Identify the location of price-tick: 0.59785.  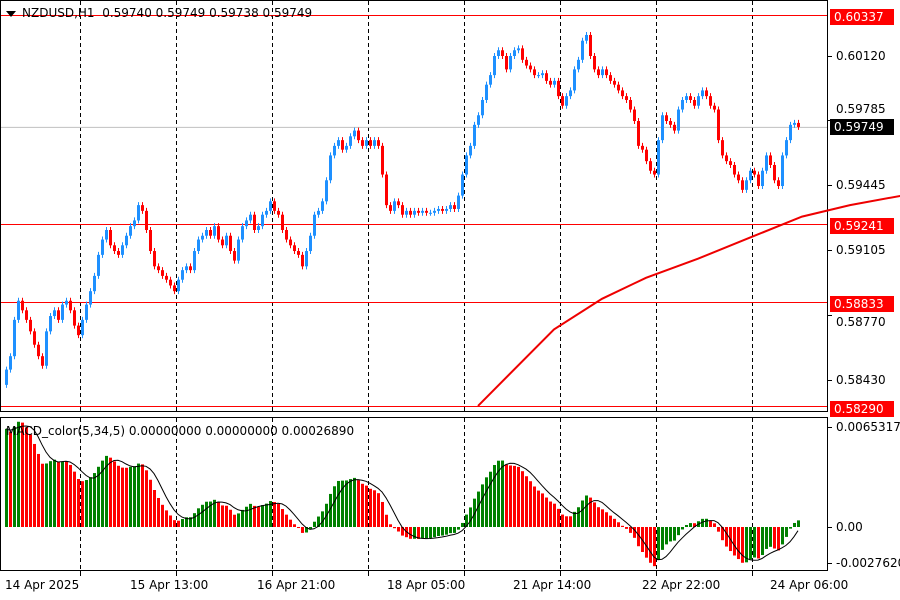
(861, 109).